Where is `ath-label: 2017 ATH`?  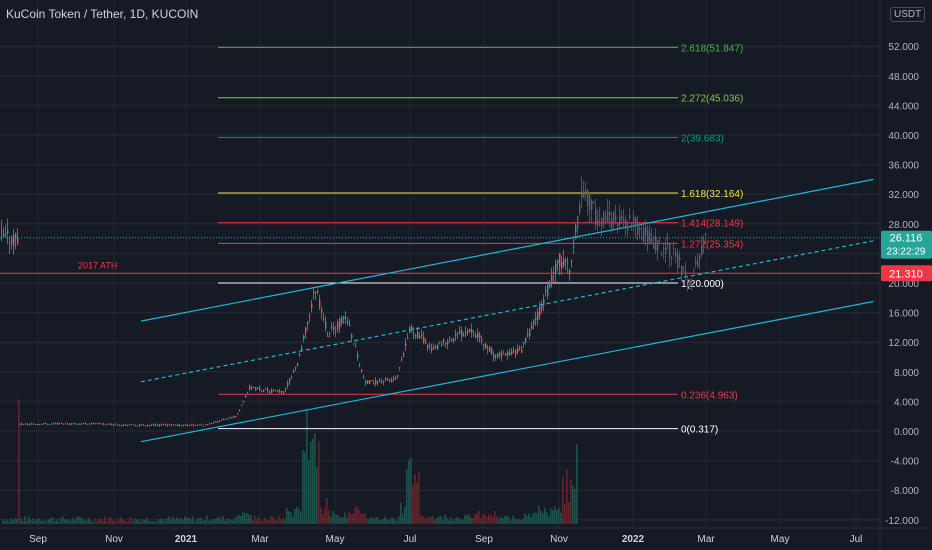 ath-label: 2017 ATH is located at coordinates (97, 265).